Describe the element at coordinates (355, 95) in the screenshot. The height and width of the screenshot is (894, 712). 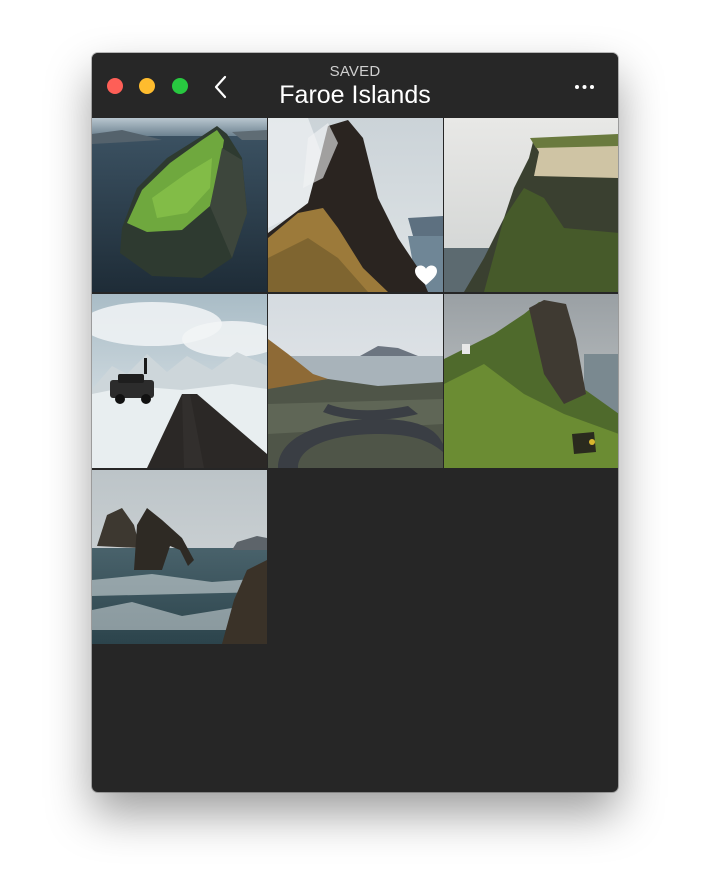
I see `album-title: Faroe Islands` at that location.